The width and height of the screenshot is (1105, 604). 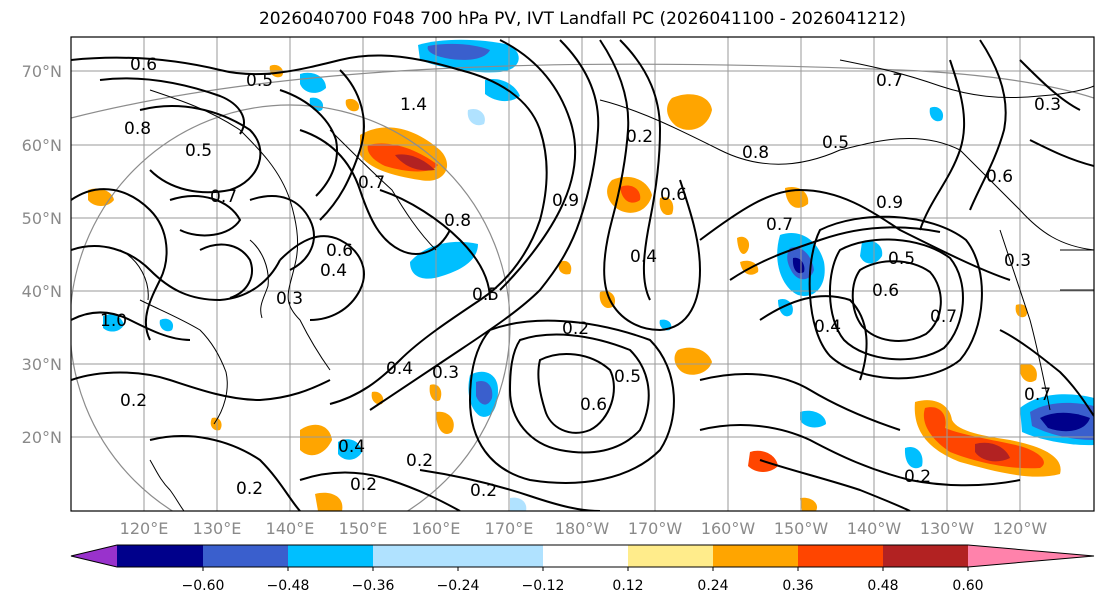 I want to click on colorbar-tick-label: −0.24, so click(x=458, y=586).